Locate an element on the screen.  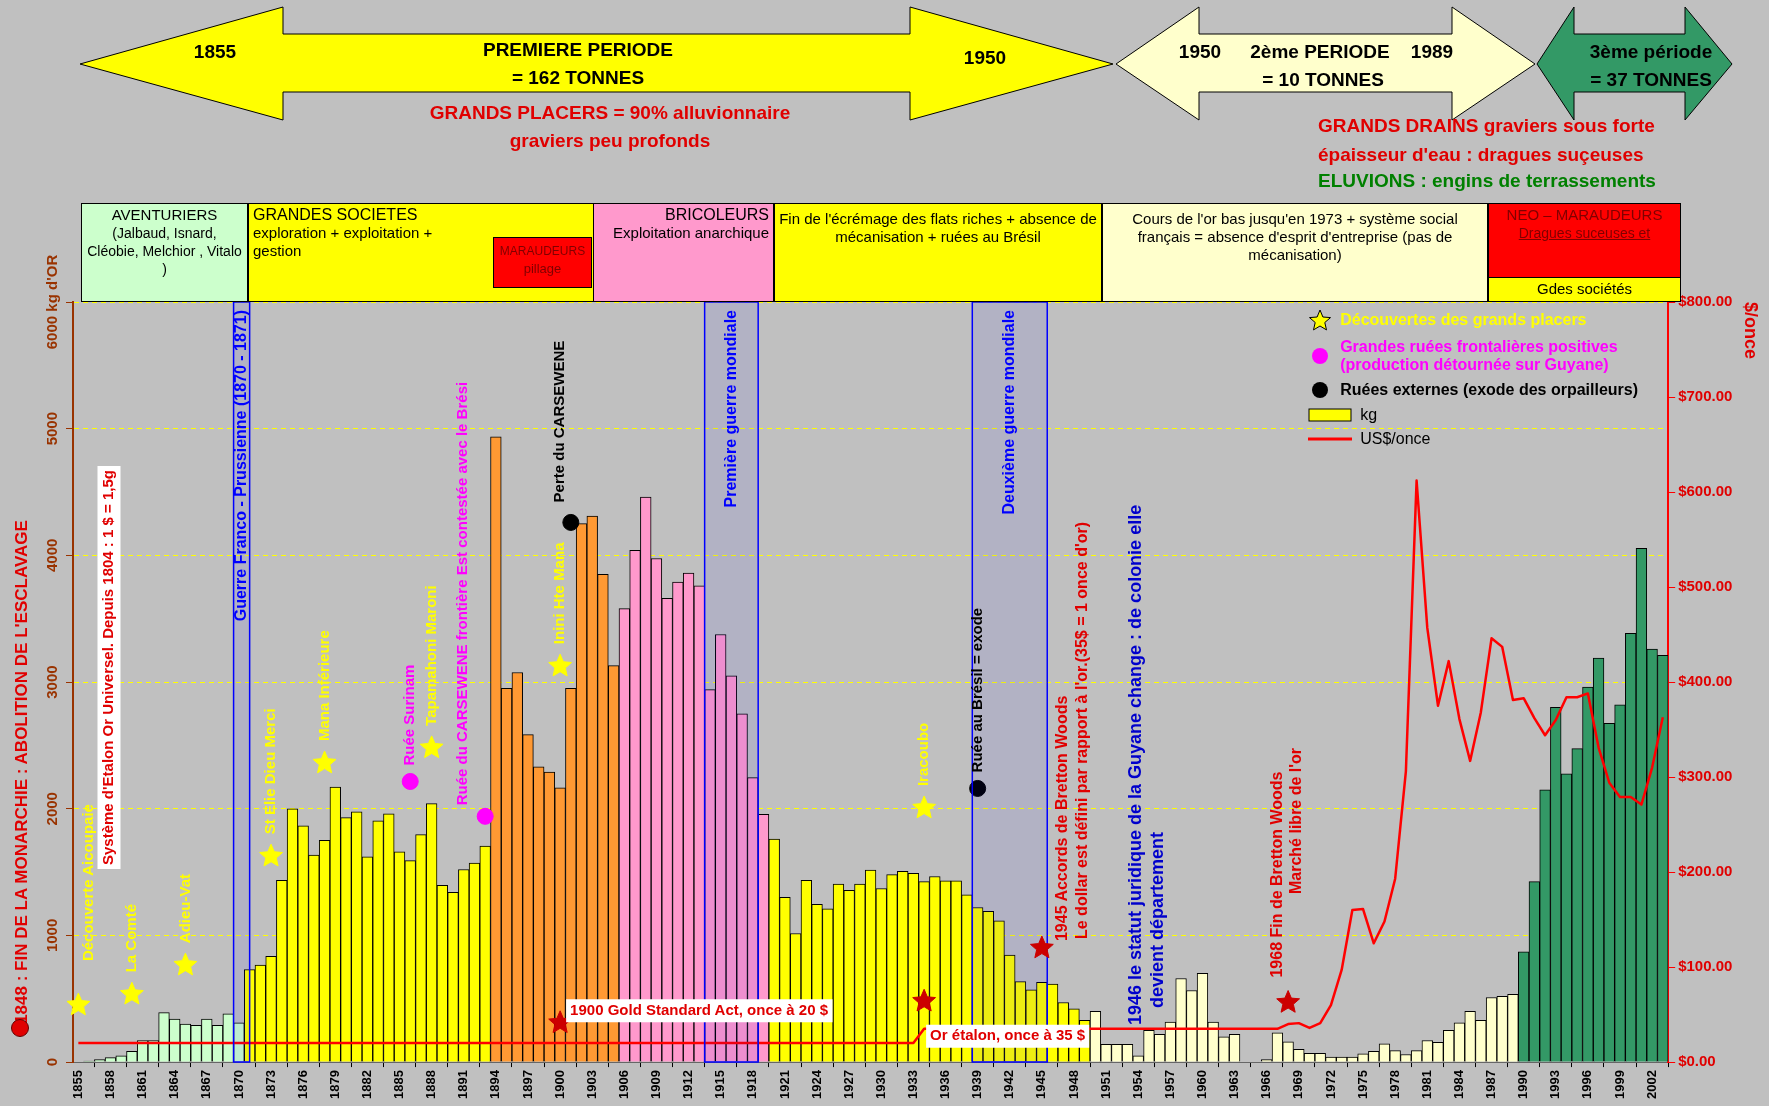
text: GRANDS DRAINS graviers sous forte is located at coordinates (1486, 126).